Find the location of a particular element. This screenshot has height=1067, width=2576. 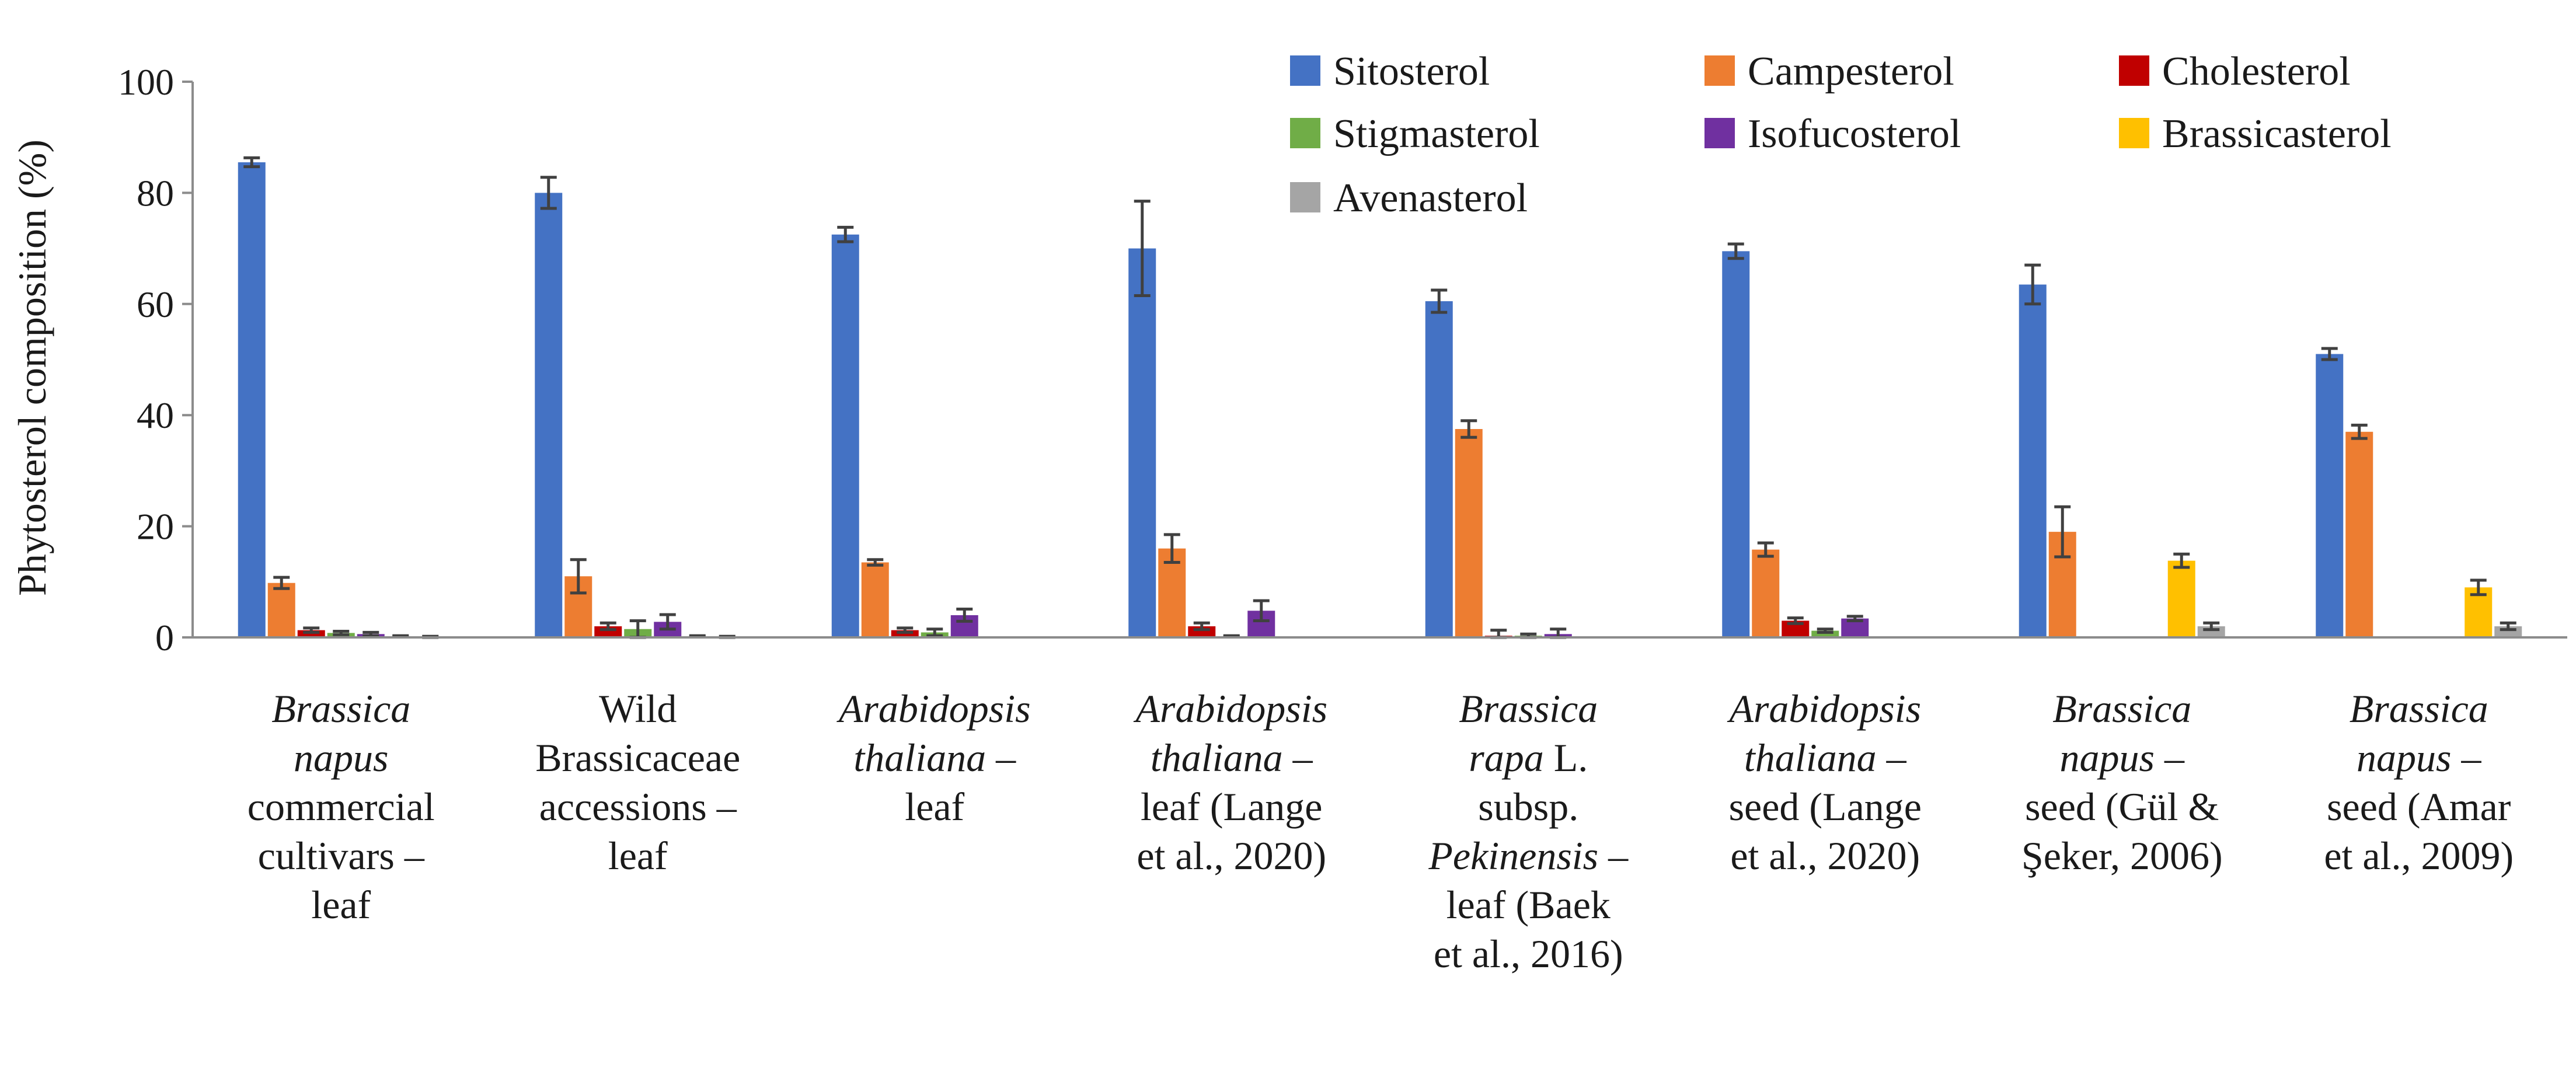

legend-label: Stigmasterol is located at coordinates (1437, 133).